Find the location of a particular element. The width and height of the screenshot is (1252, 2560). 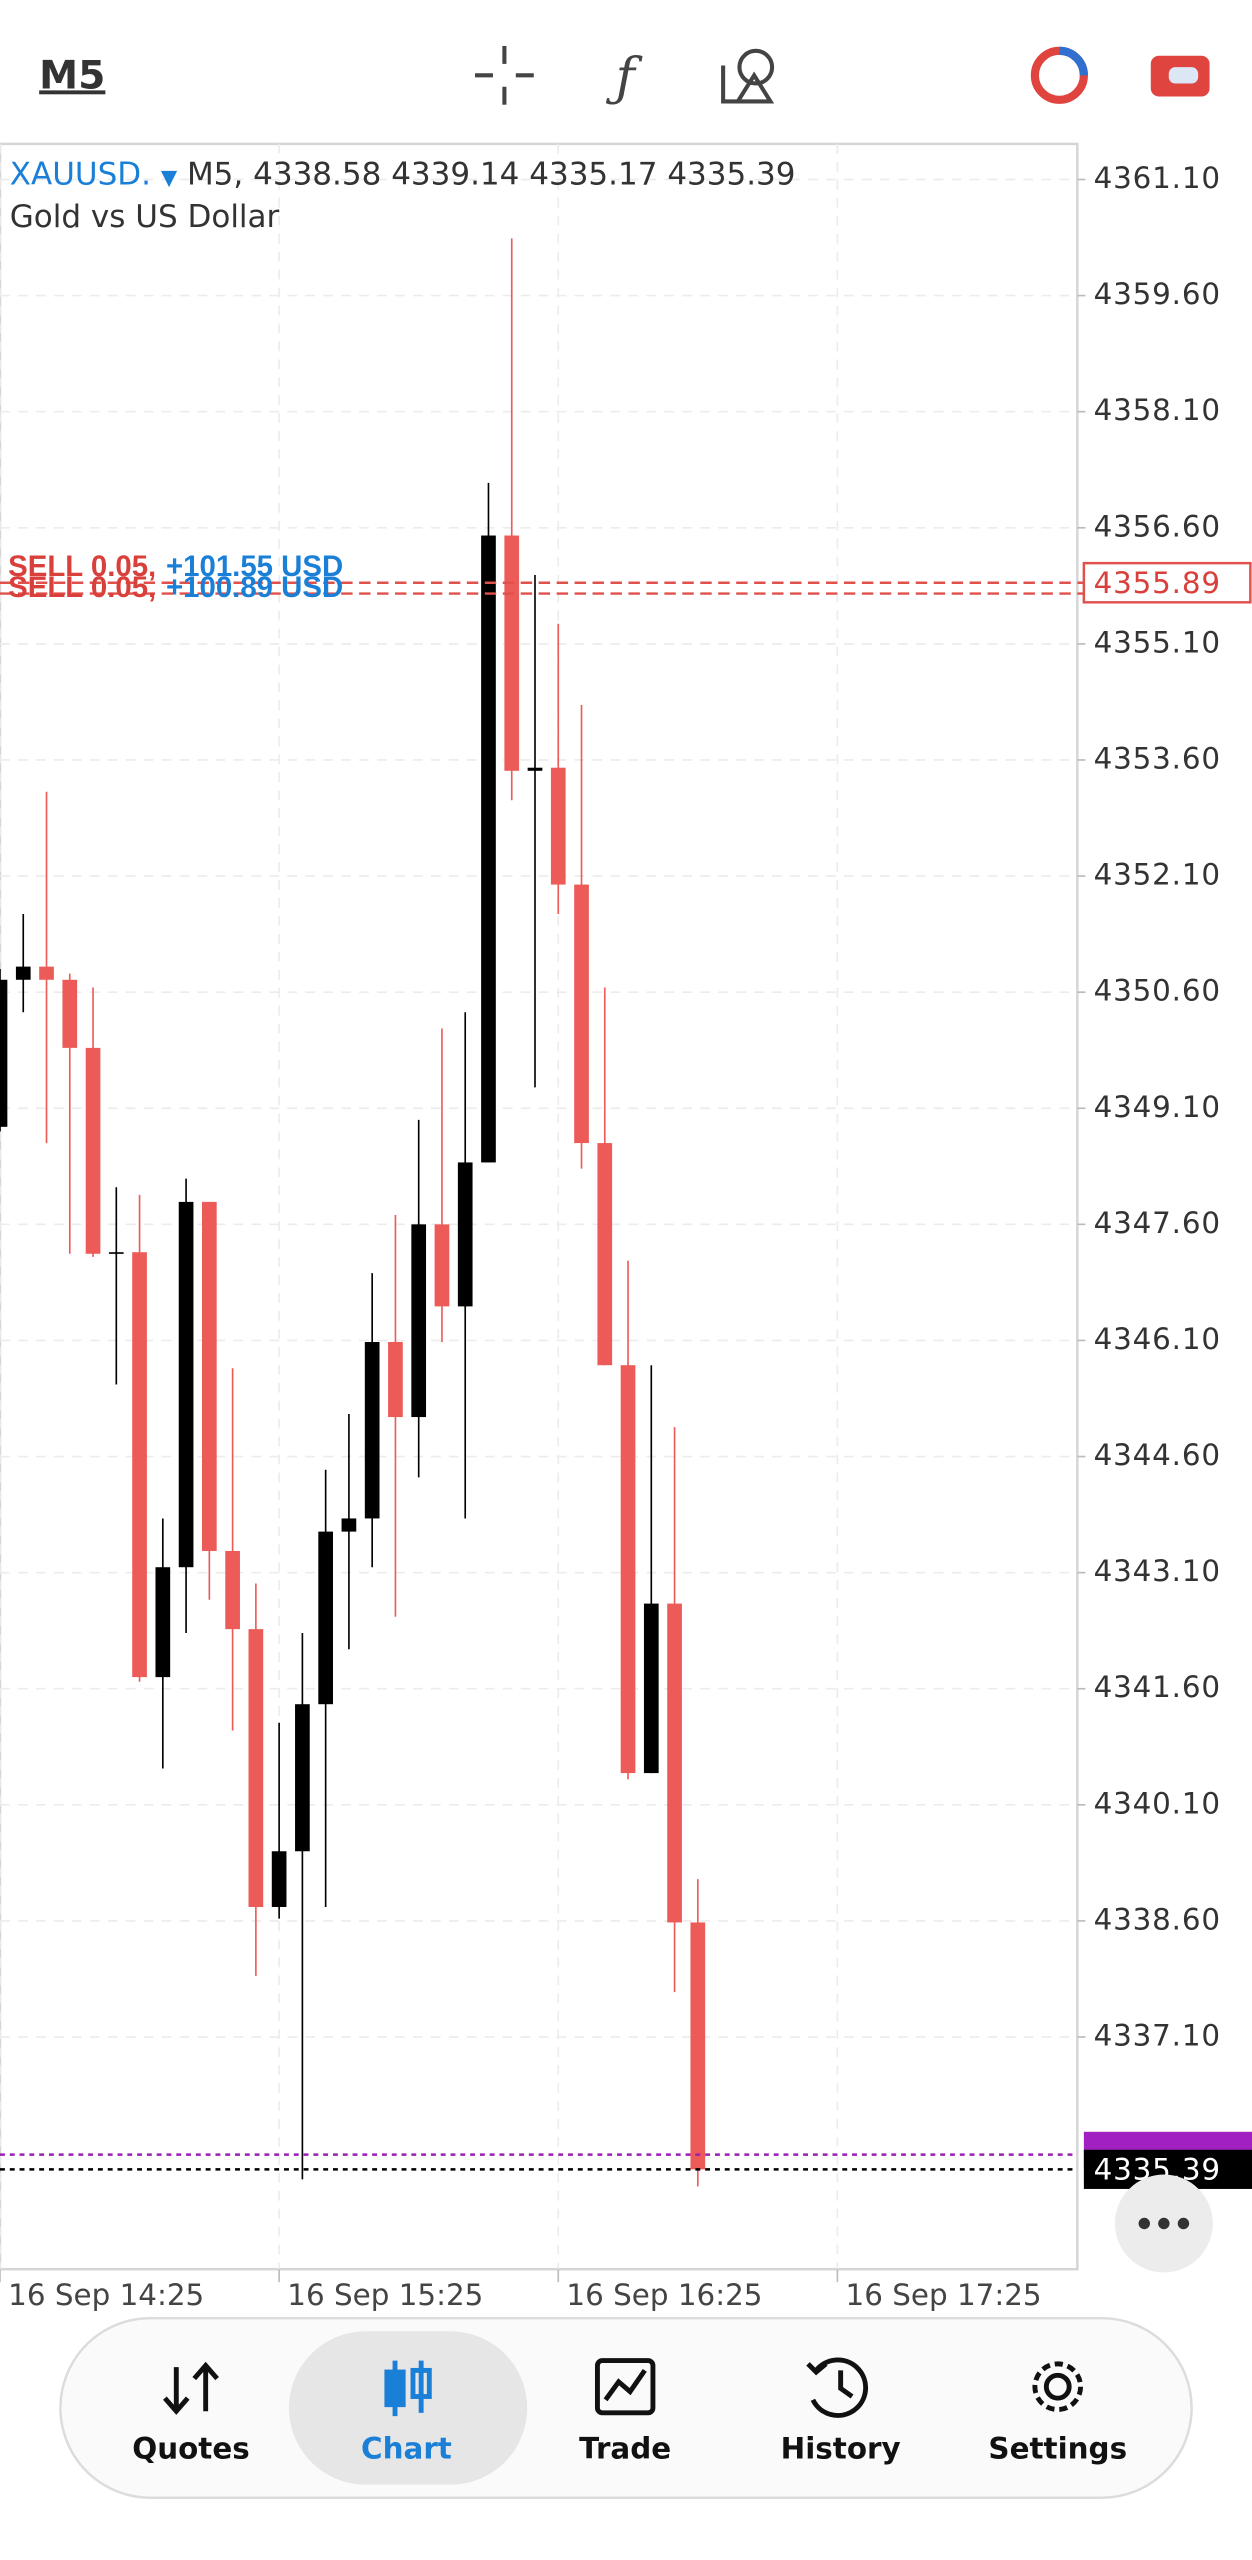

y-tick-label: 4353.60 is located at coordinates (1157, 758).